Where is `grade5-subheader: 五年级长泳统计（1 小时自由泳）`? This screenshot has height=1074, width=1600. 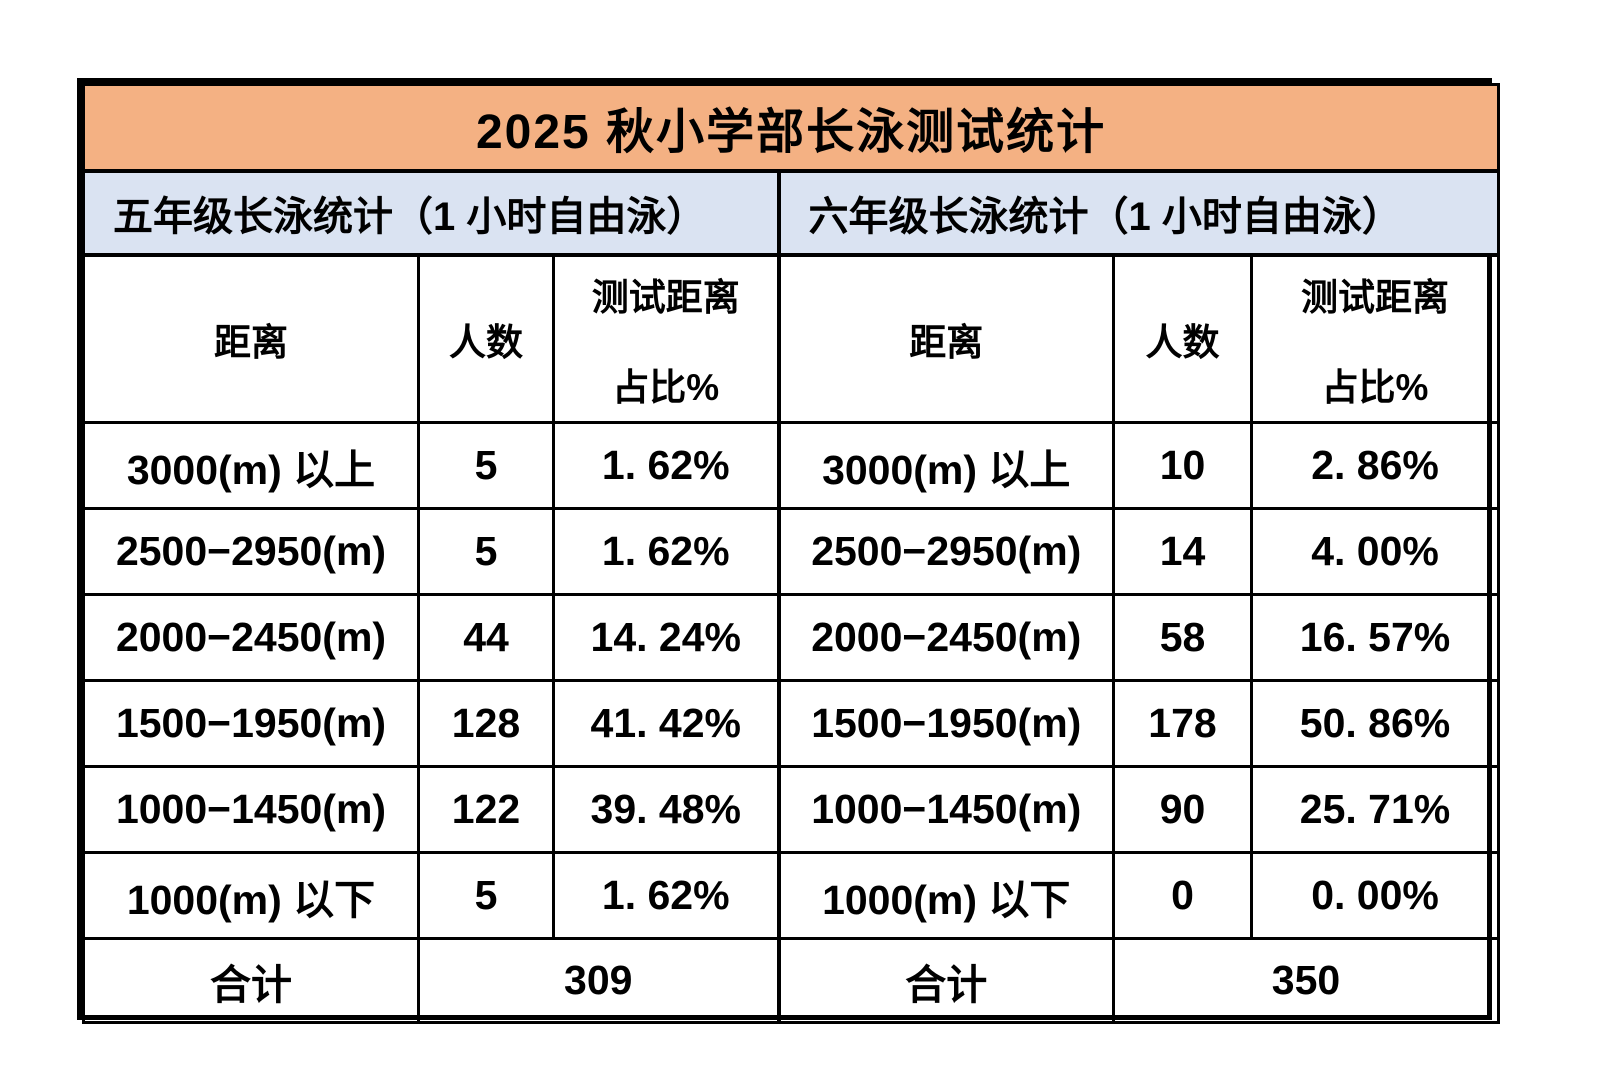 grade5-subheader: 五年级长泳统计（1 小时自由泳） is located at coordinates (431, 213).